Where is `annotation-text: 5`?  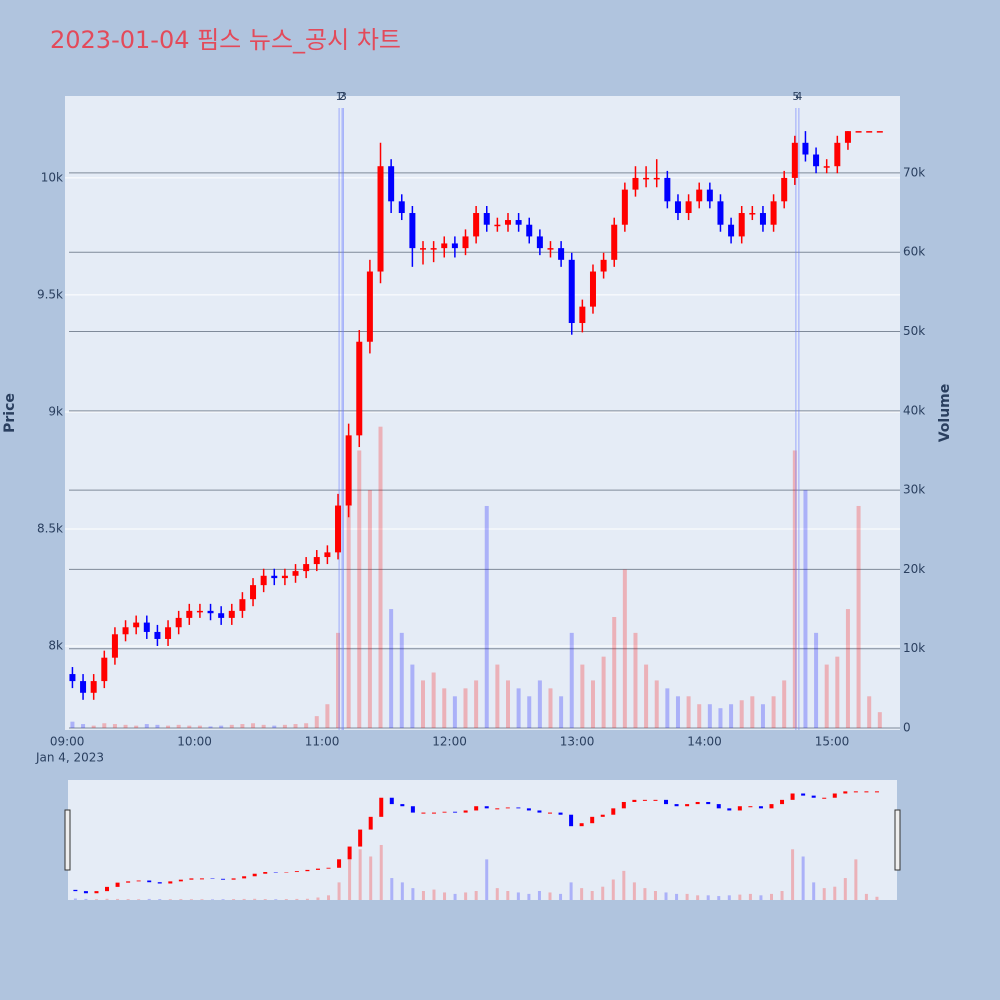 annotation-text: 5 is located at coordinates (795, 96).